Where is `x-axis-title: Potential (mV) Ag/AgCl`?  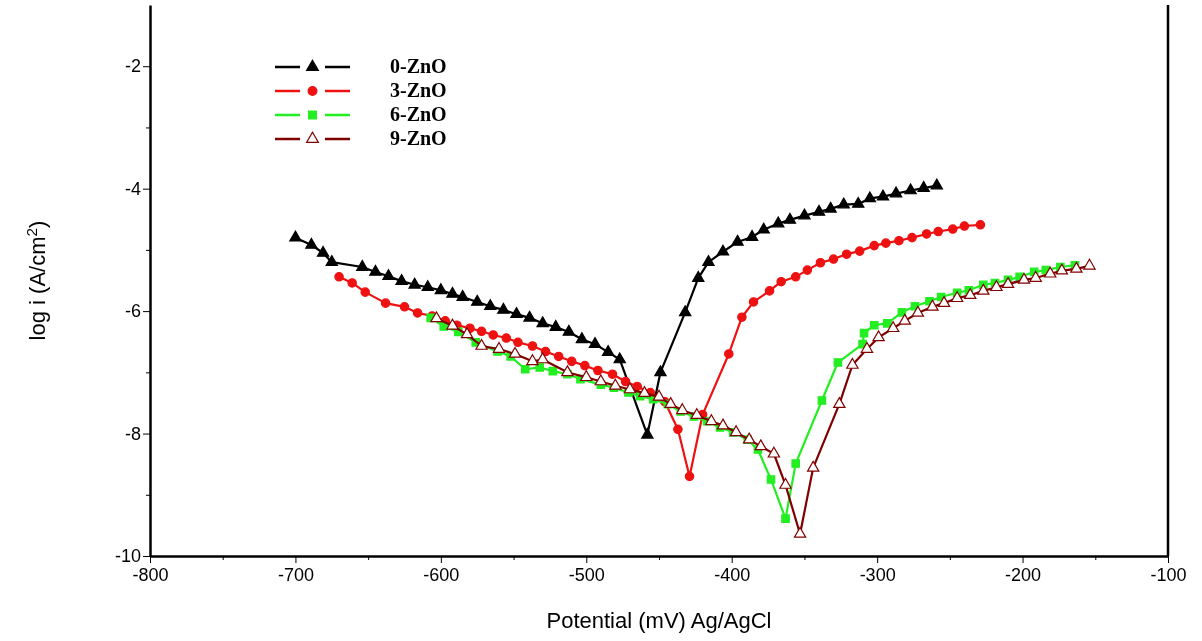 x-axis-title: Potential (mV) Ag/AgCl is located at coordinates (659, 620).